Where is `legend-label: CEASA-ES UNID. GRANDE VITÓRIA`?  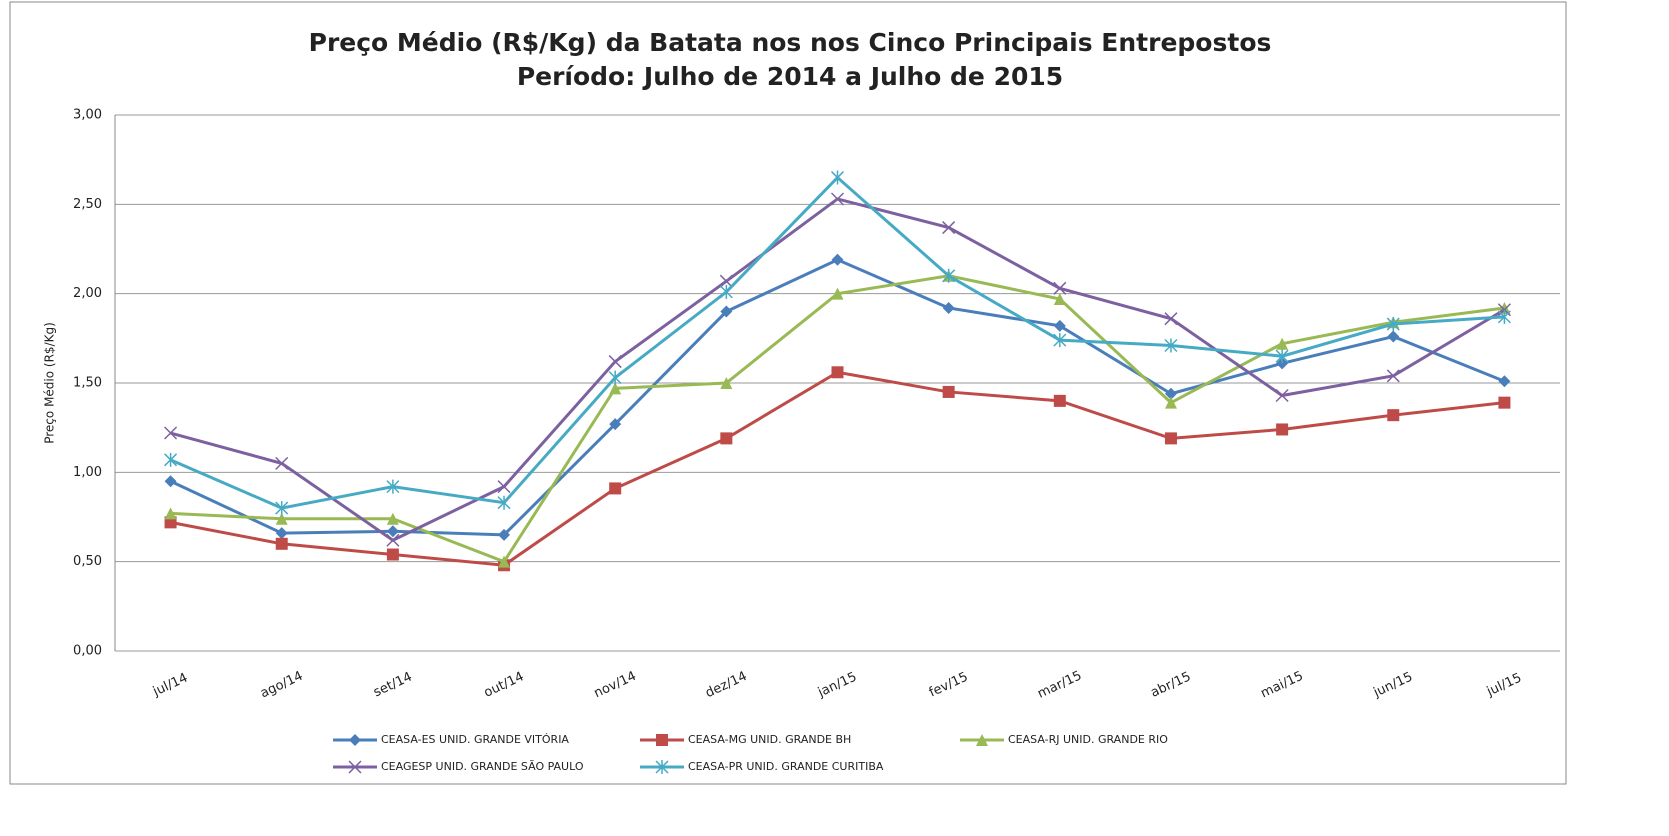
legend-label: CEASA-ES UNID. GRANDE VITÓRIA is located at coordinates (475, 739).